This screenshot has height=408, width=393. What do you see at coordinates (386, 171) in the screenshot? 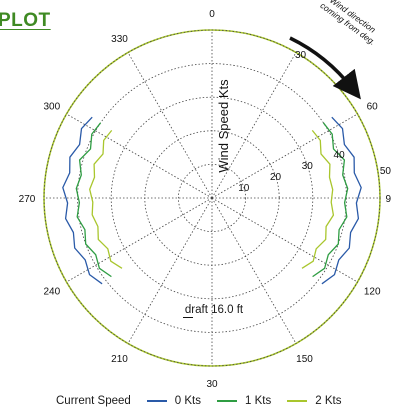
I see `radial-tick-50: 50` at bounding box center [386, 171].